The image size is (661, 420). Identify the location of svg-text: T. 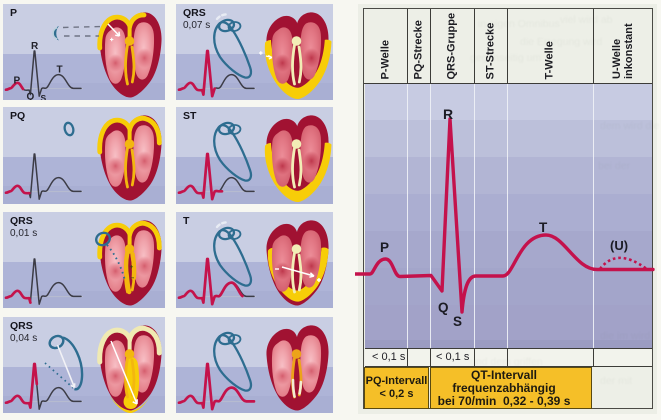
(60, 70).